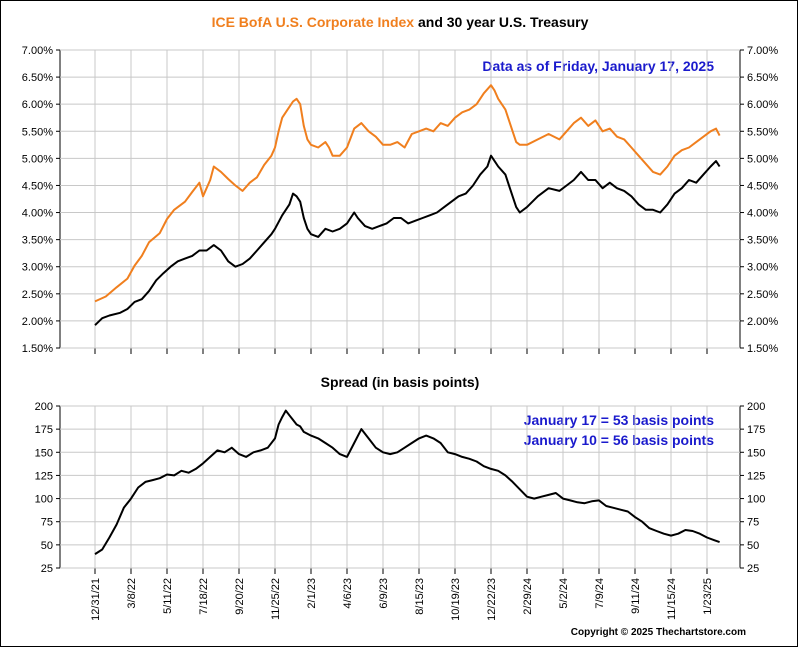 Image resolution: width=800 pixels, height=649 pixels. What do you see at coordinates (37, 241) in the screenshot?
I see `y-tick-label-left: 3.50%` at bounding box center [37, 241].